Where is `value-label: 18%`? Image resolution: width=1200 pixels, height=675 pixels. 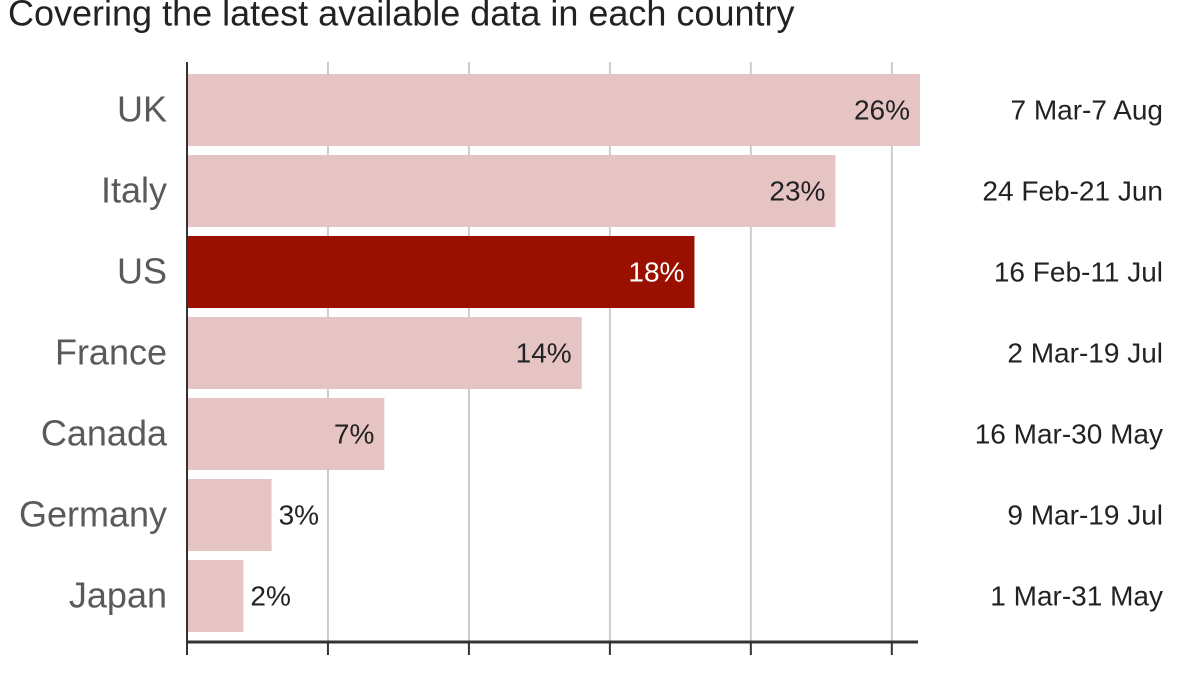 value-label: 18% is located at coordinates (656, 271).